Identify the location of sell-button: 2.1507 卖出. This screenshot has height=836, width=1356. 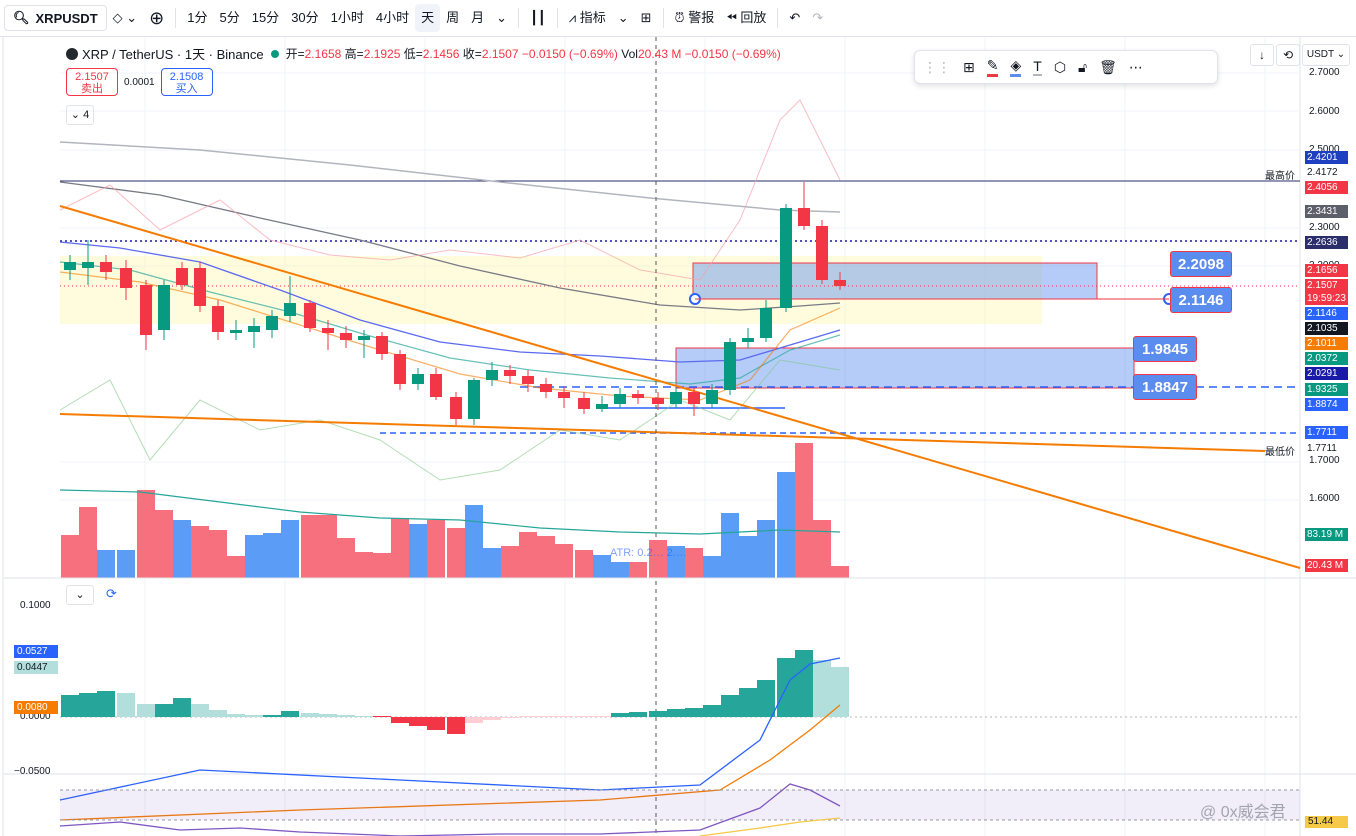
(92, 82).